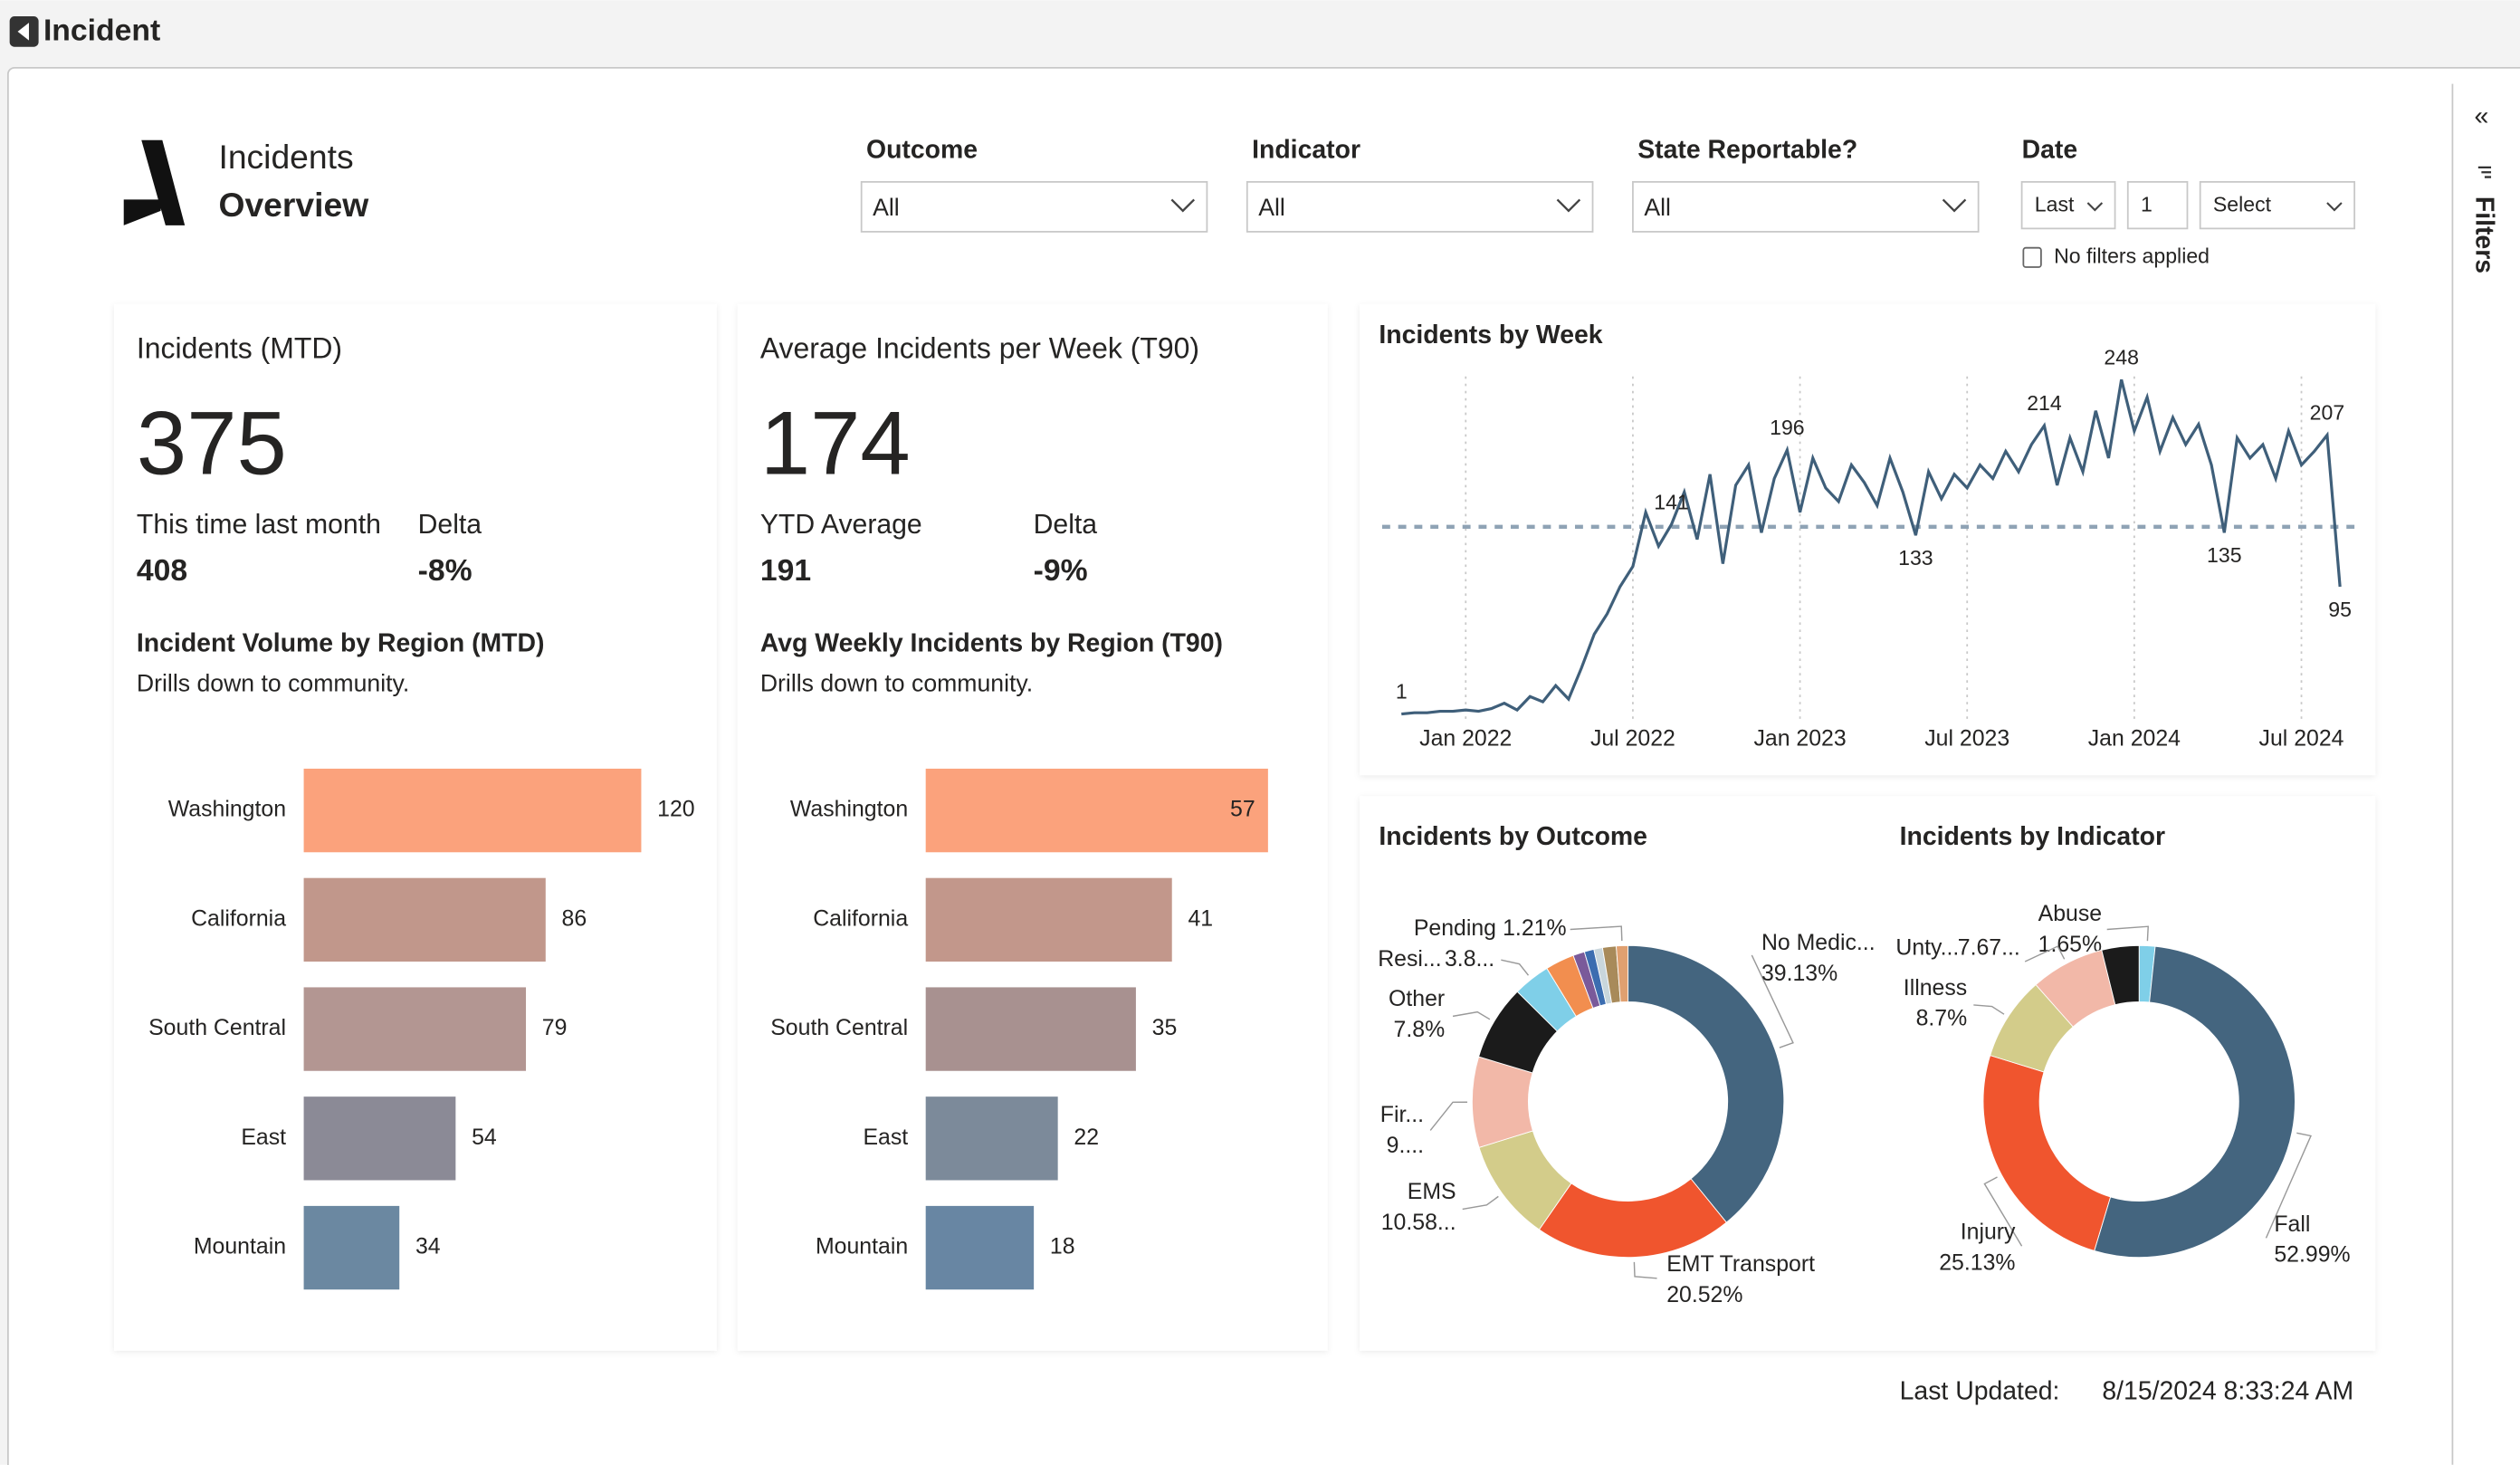 The image size is (2520, 1465). What do you see at coordinates (1062, 1247) in the screenshot?
I see `value-label: 18` at bounding box center [1062, 1247].